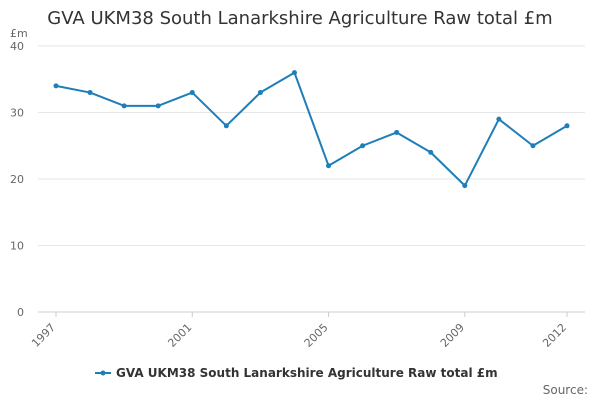  Describe the element at coordinates (452, 335) in the screenshot. I see `x-tick-label: 2009` at that location.